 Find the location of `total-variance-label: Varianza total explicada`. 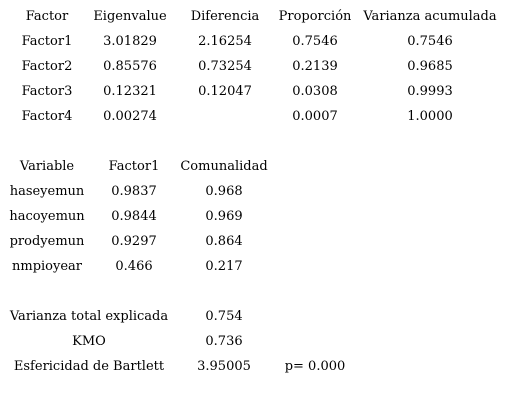

total-variance-label: Varianza total explicada is located at coordinates (89, 316).